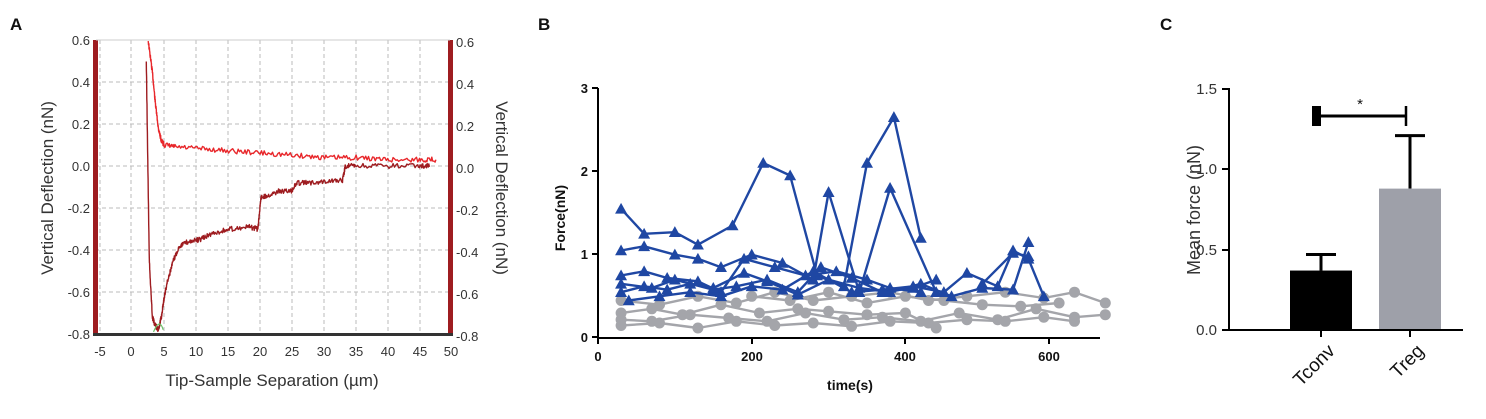  Describe the element at coordinates (1206, 330) in the screenshot. I see `c-ytick: 0.0` at that location.